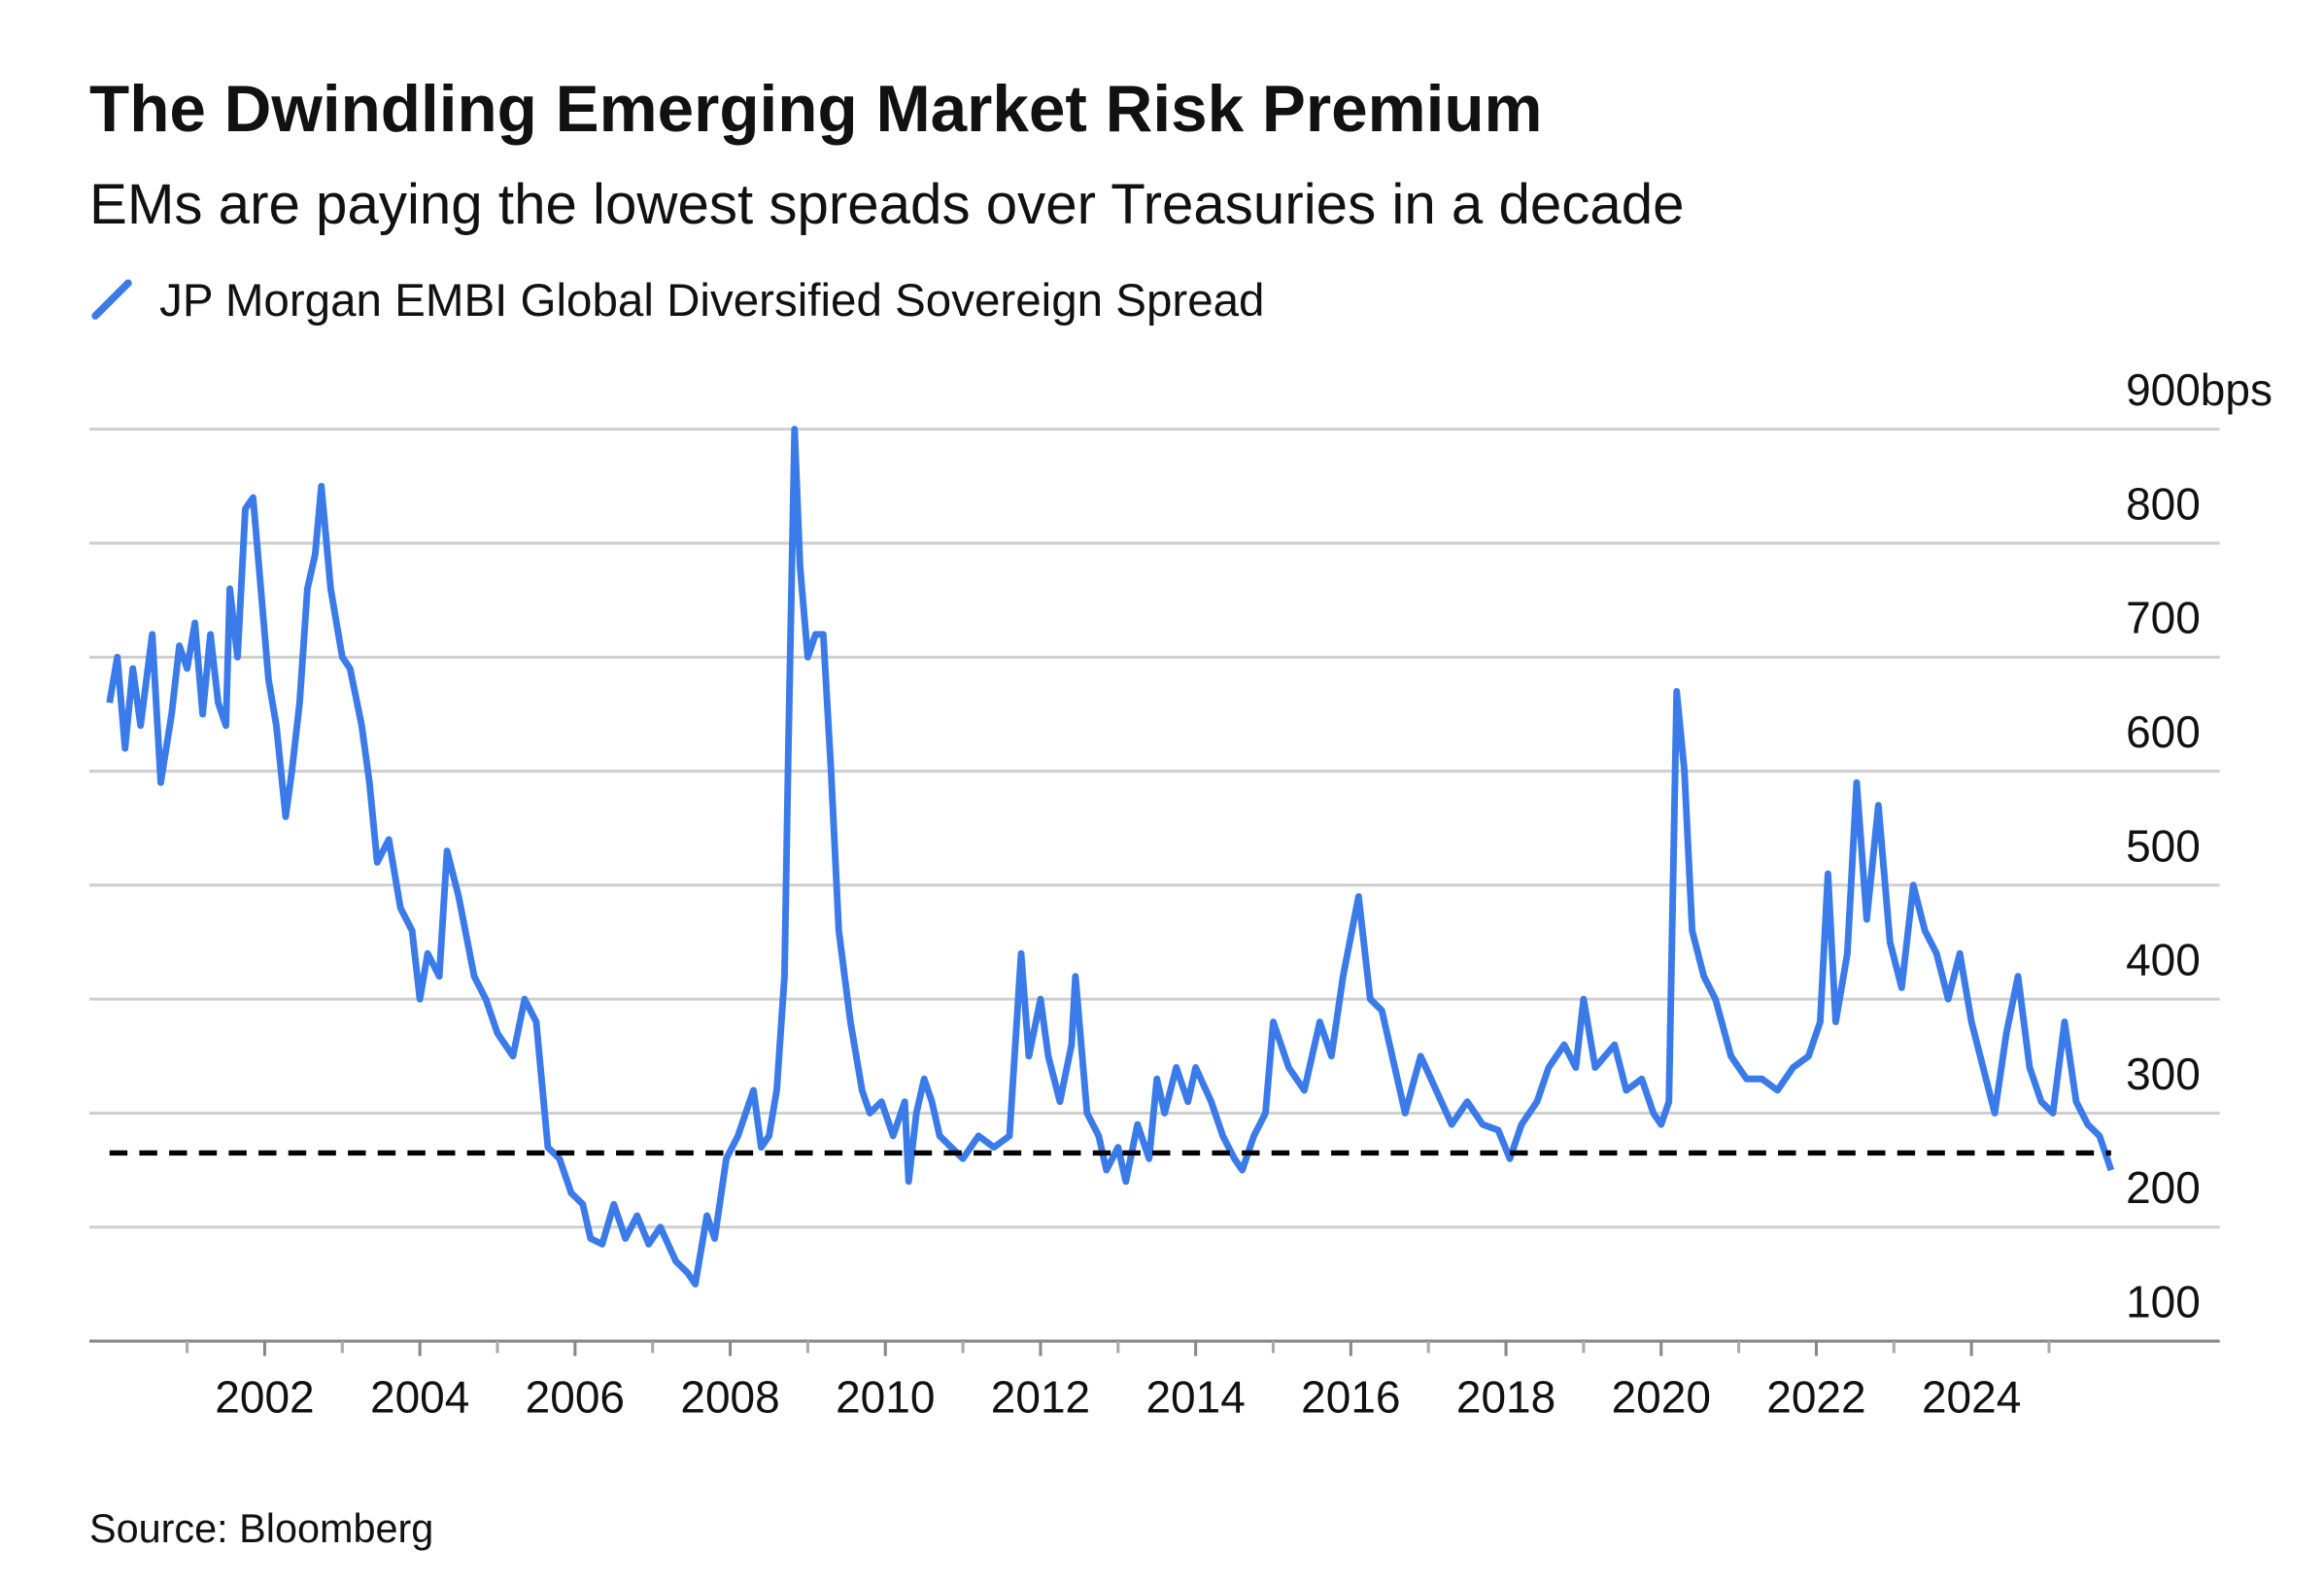 This screenshot has height=1584, width=2324. I want to click on x-tick-label: 2006, so click(575, 1397).